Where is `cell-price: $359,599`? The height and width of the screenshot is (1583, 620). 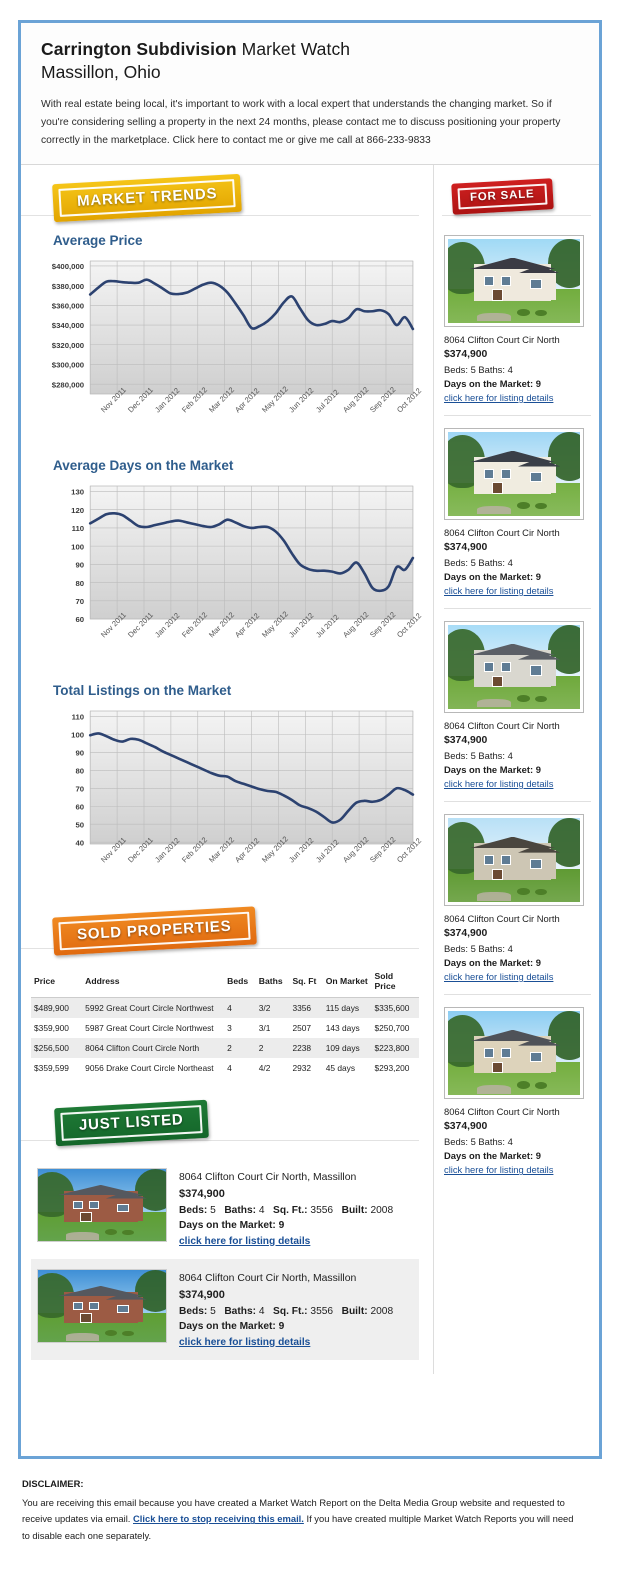 cell-price: $359,599 is located at coordinates (51, 1068).